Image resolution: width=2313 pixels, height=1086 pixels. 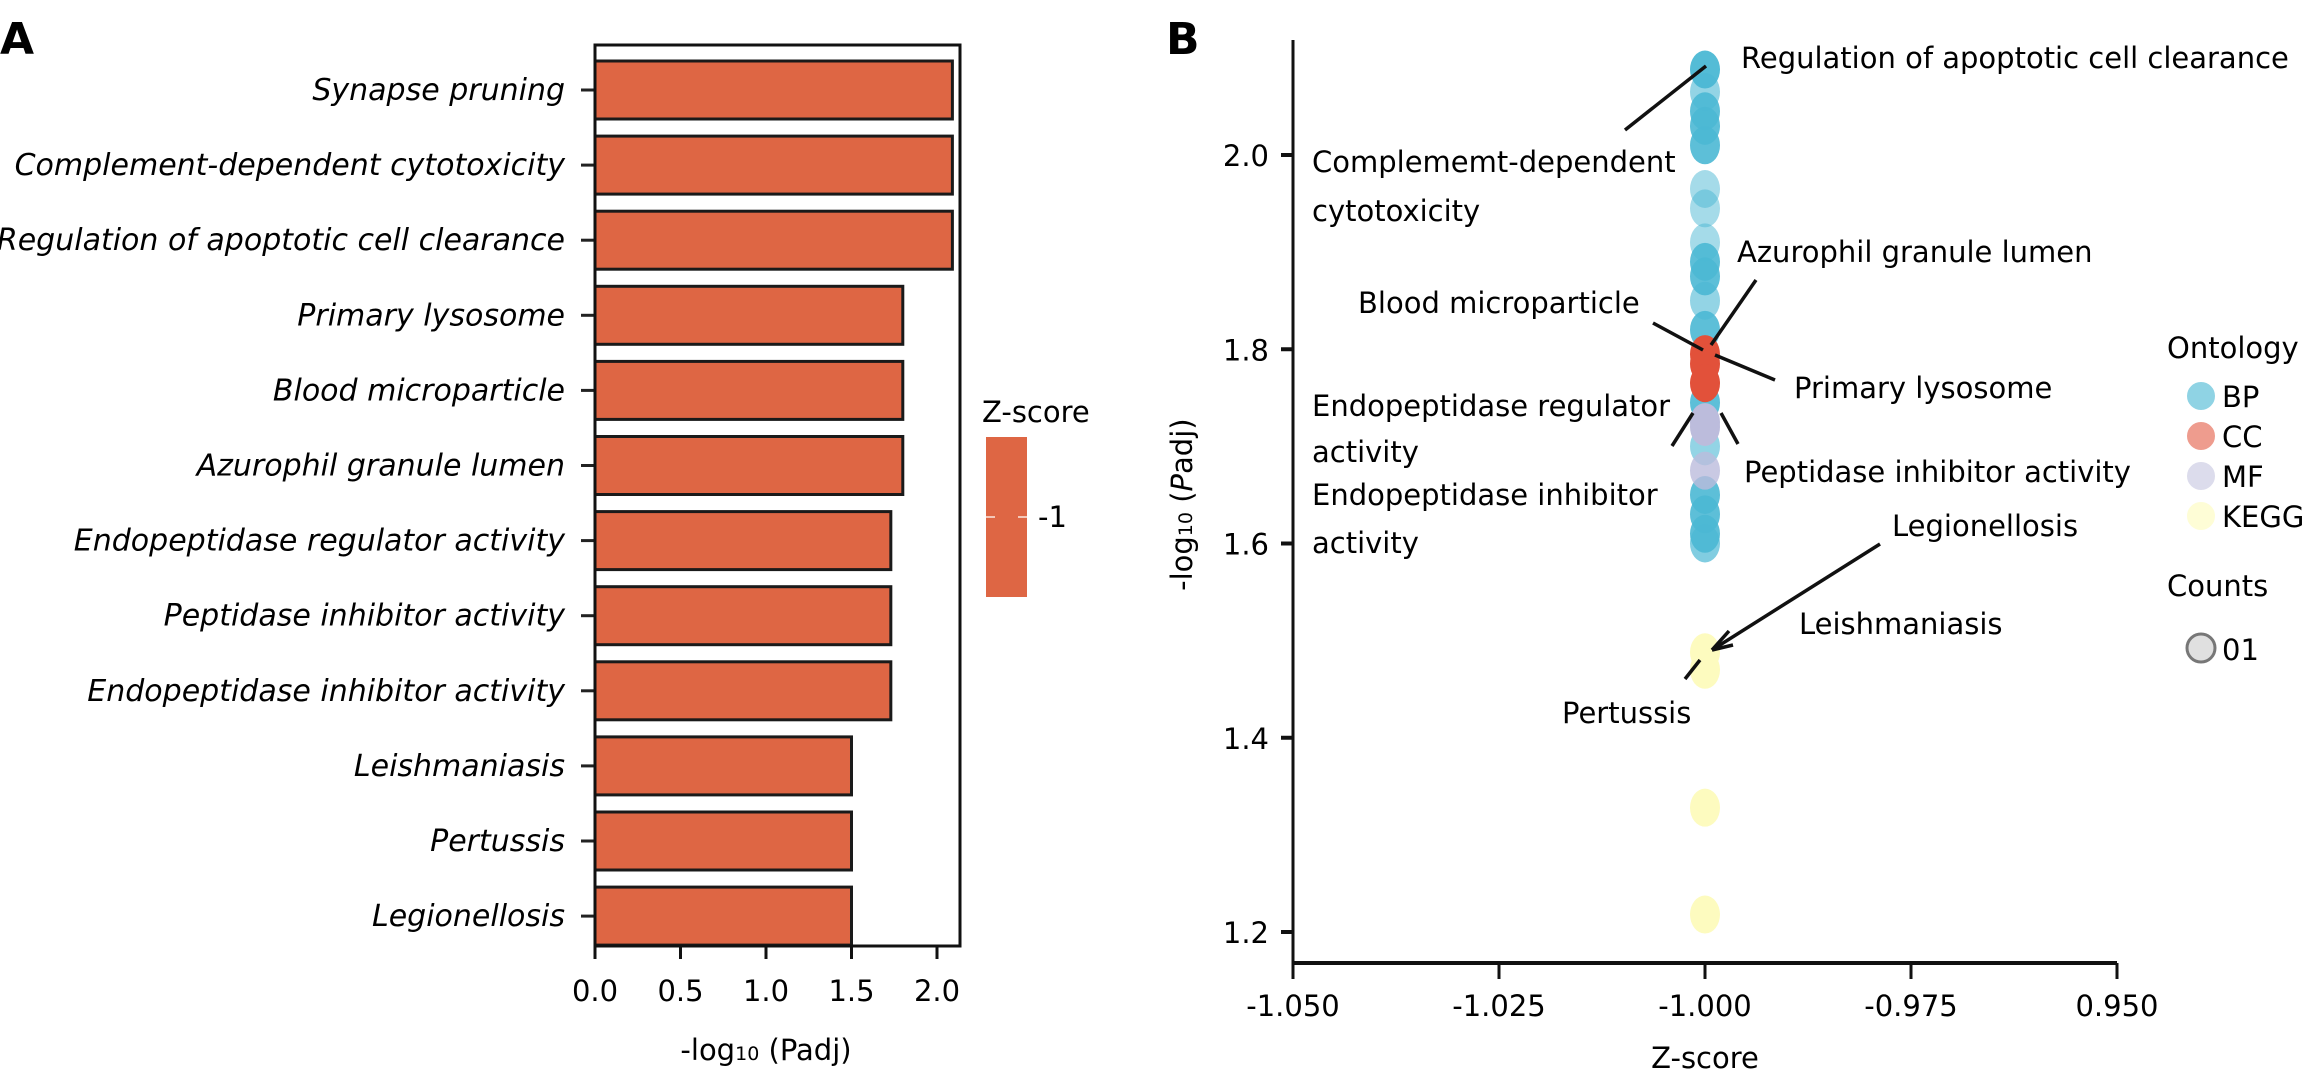 What do you see at coordinates (1733, 312) in the screenshot?
I see `leader-azurophil` at bounding box center [1733, 312].